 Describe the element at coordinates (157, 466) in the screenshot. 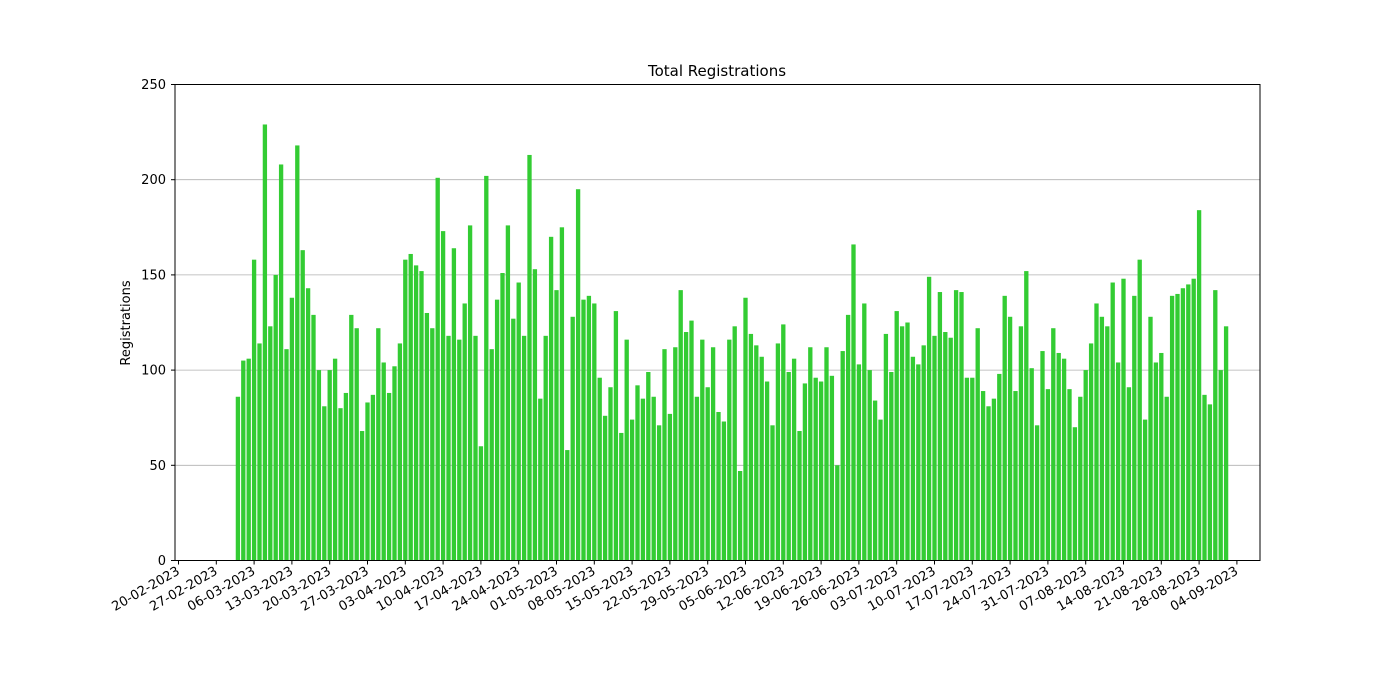

I see `y-tick-label: 50` at that location.